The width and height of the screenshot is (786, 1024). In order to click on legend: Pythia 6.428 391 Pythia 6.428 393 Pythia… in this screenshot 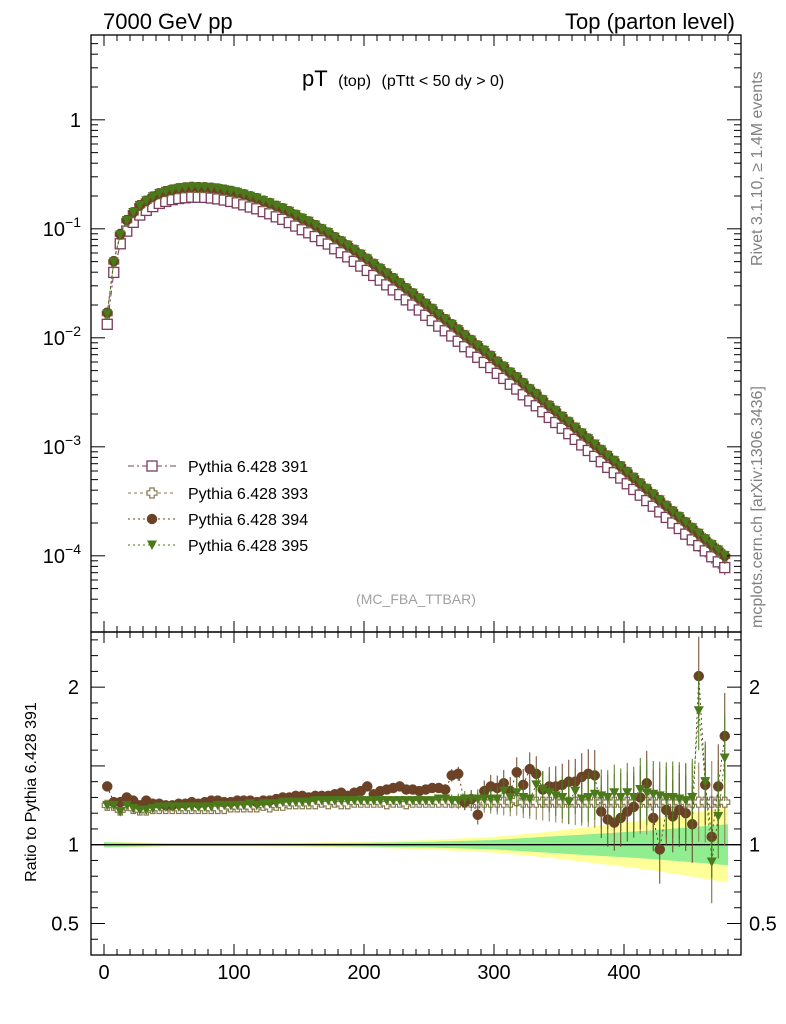, I will do `click(218, 507)`.